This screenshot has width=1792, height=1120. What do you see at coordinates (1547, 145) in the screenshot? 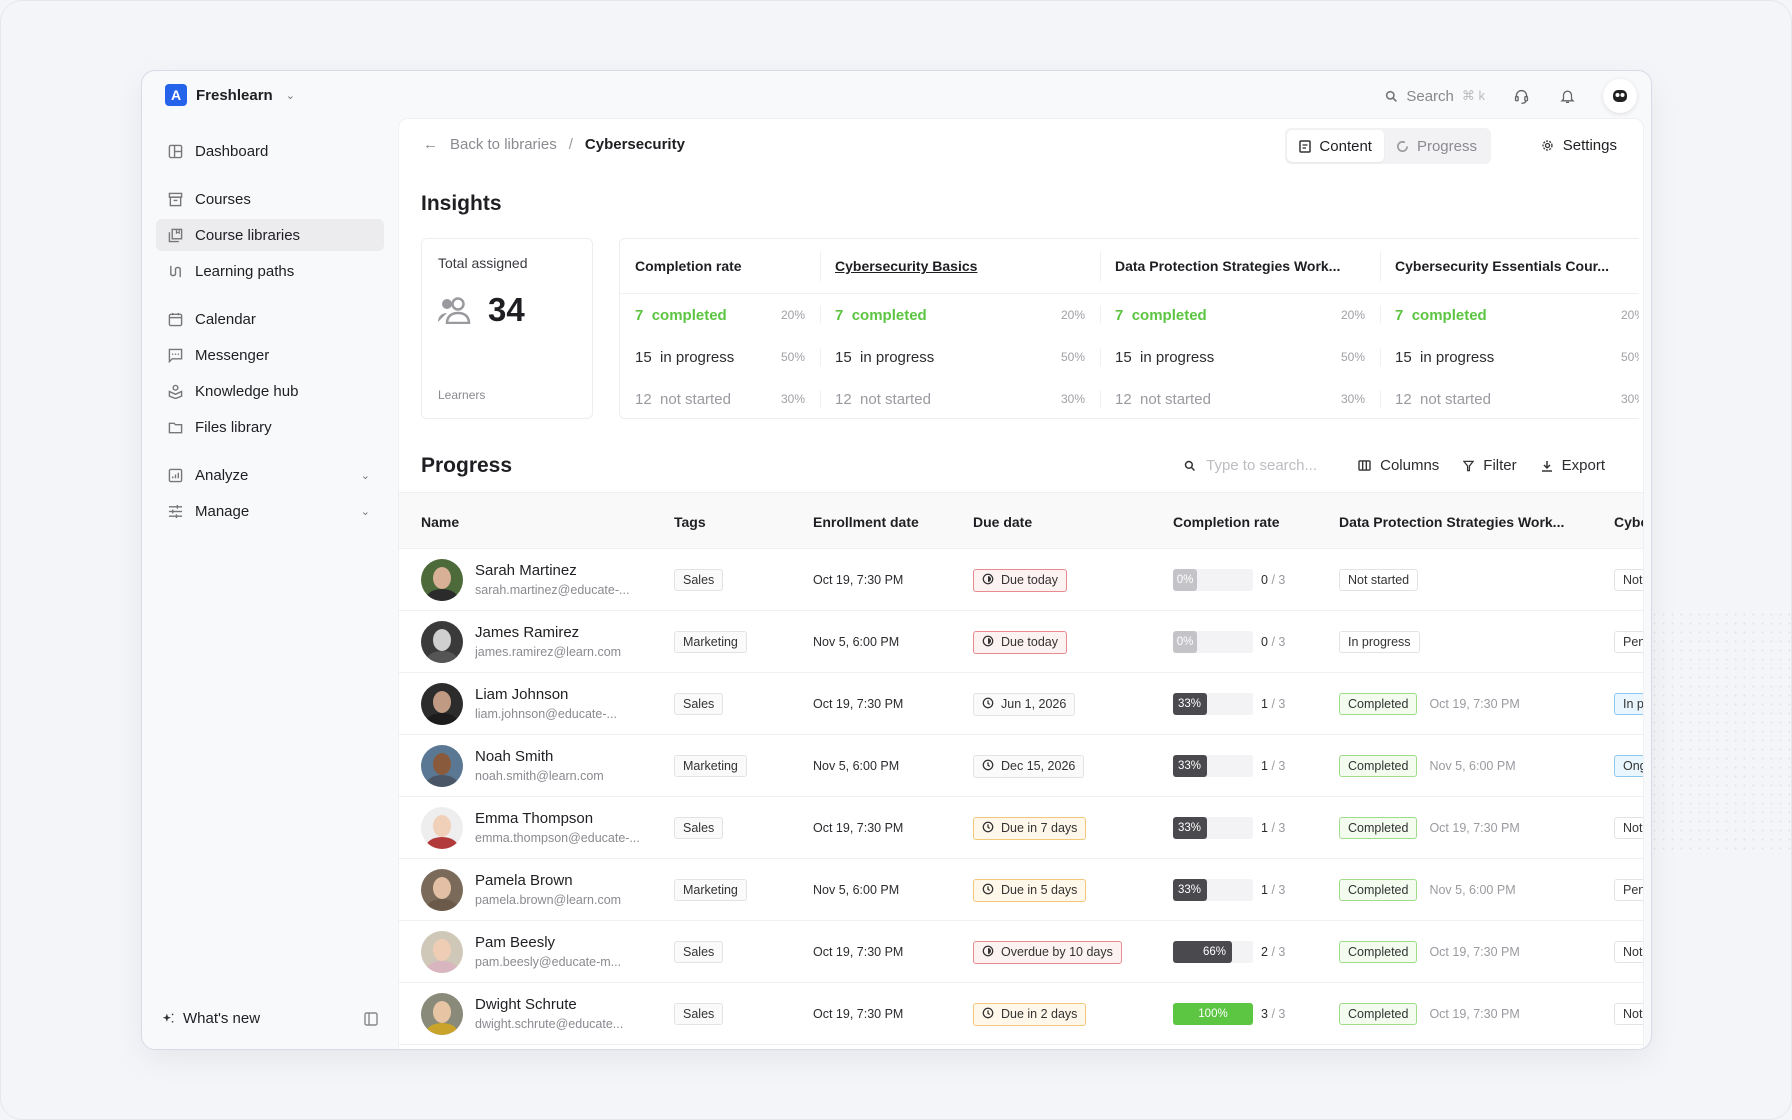
I see `gear-icon` at bounding box center [1547, 145].